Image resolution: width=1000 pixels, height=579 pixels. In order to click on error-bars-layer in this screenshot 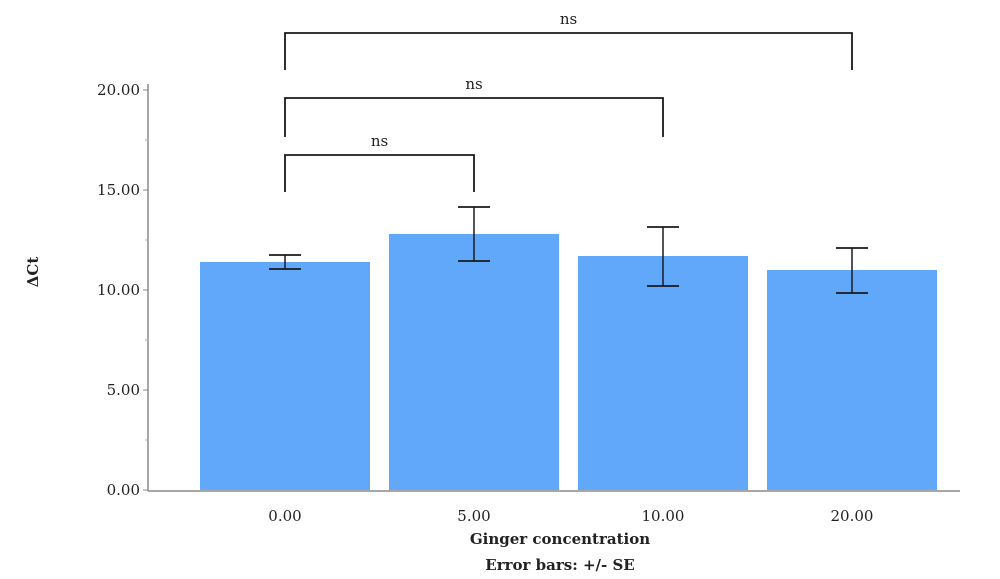, I will do `click(568, 250)`.